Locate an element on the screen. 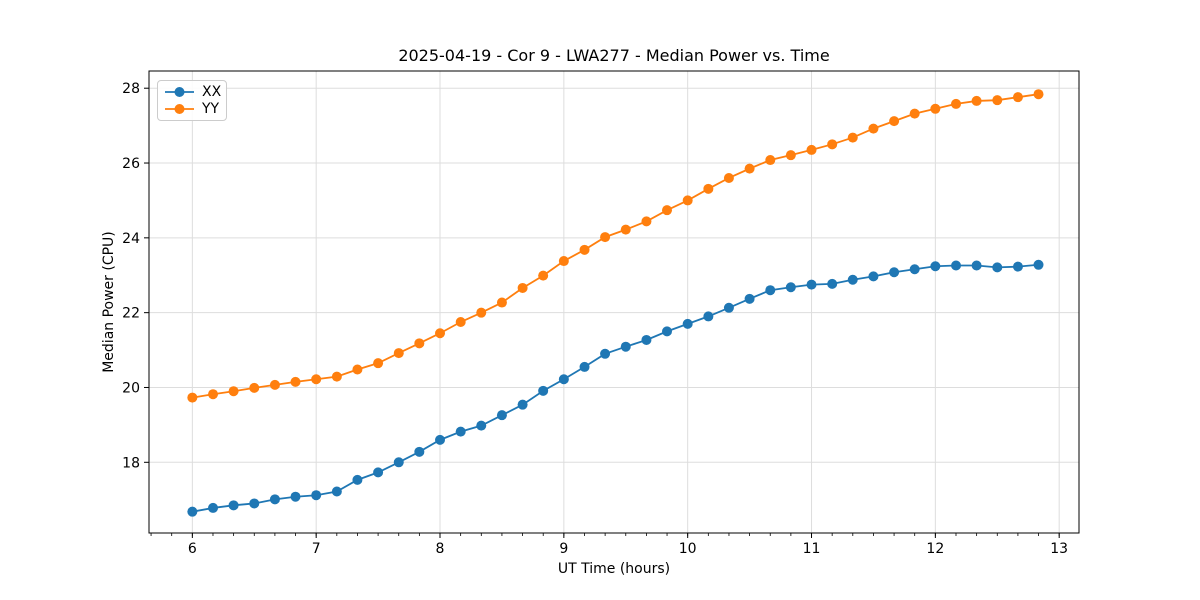 Image resolution: width=1200 pixels, height=600 pixels. legend-swatch-yy is located at coordinates (179, 109).